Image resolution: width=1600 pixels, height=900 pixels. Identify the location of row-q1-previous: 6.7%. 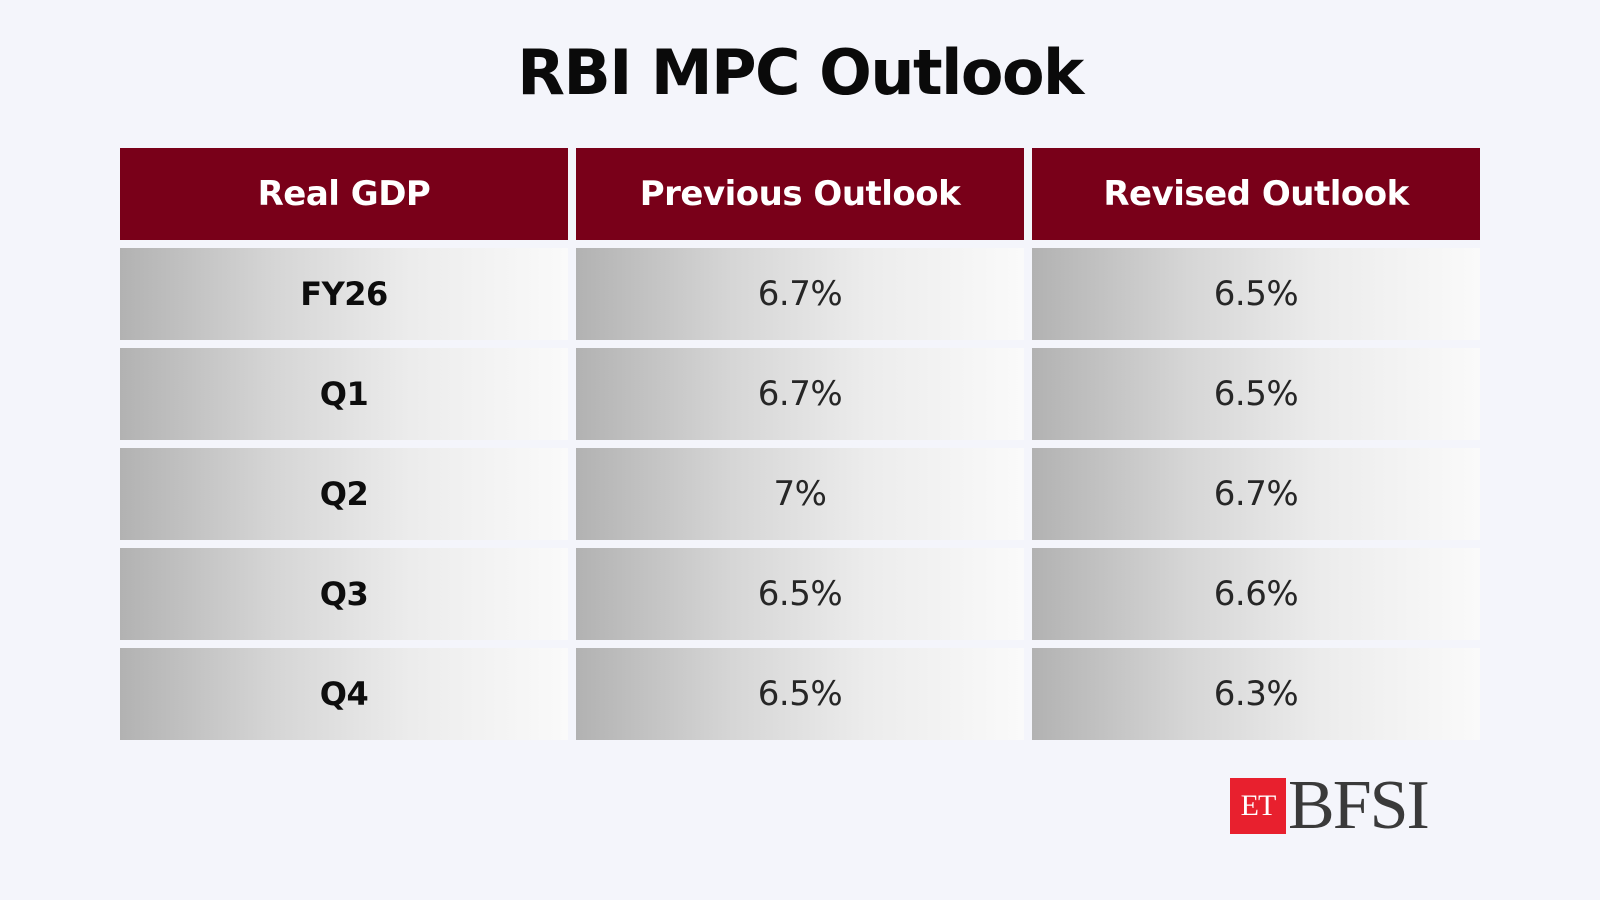
(800, 394).